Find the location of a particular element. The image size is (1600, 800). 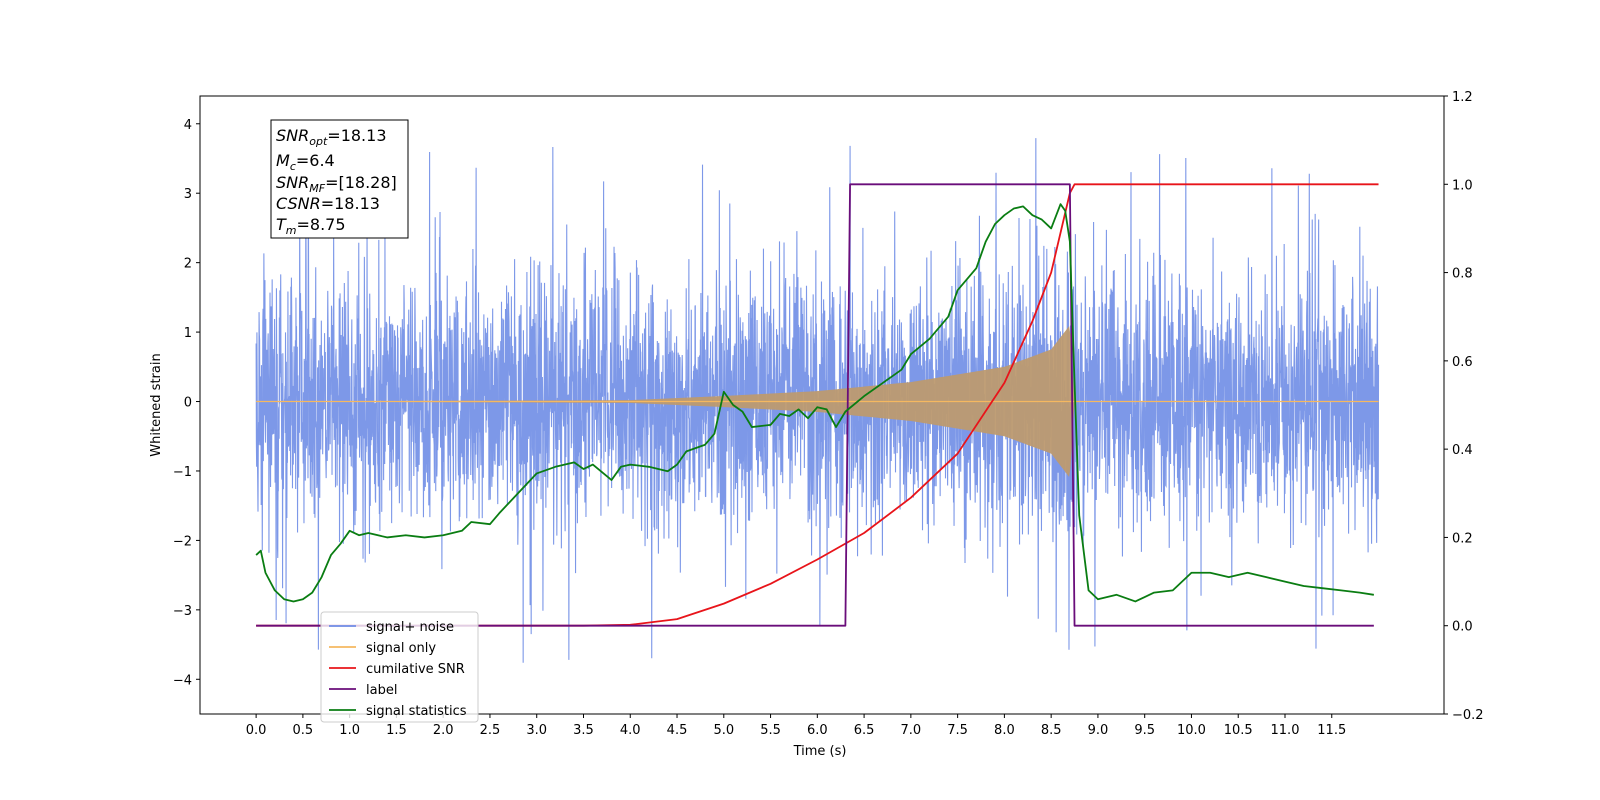

x-tick-label: 0.0 is located at coordinates (256, 730).